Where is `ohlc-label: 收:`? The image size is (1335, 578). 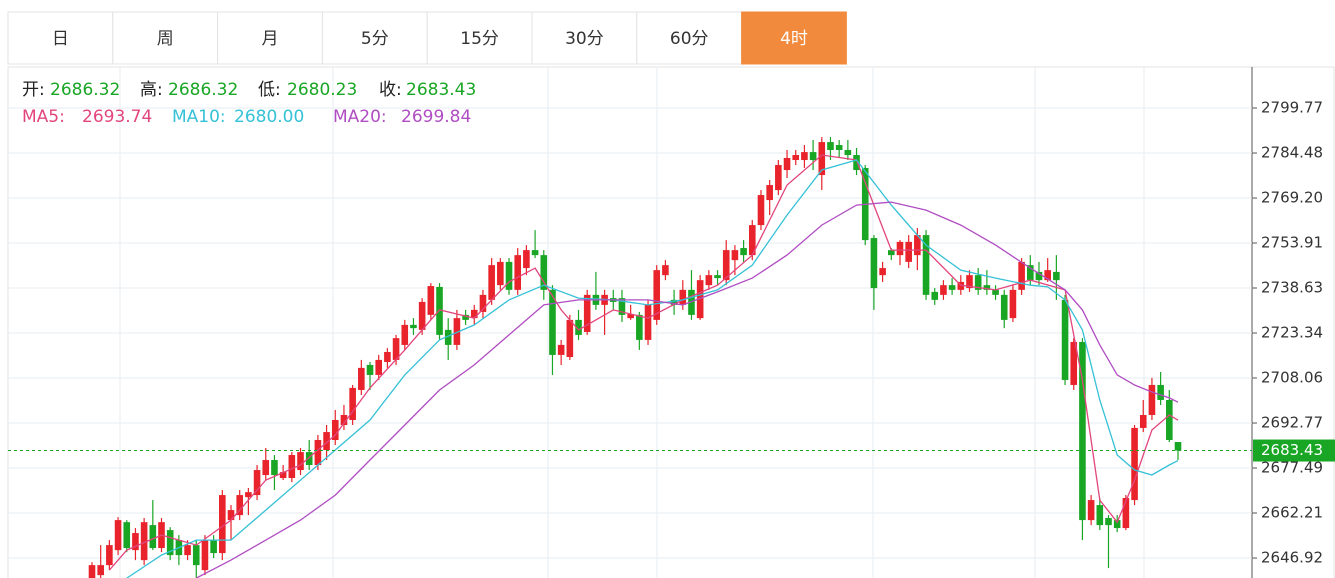 ohlc-label: 收: is located at coordinates (390, 90).